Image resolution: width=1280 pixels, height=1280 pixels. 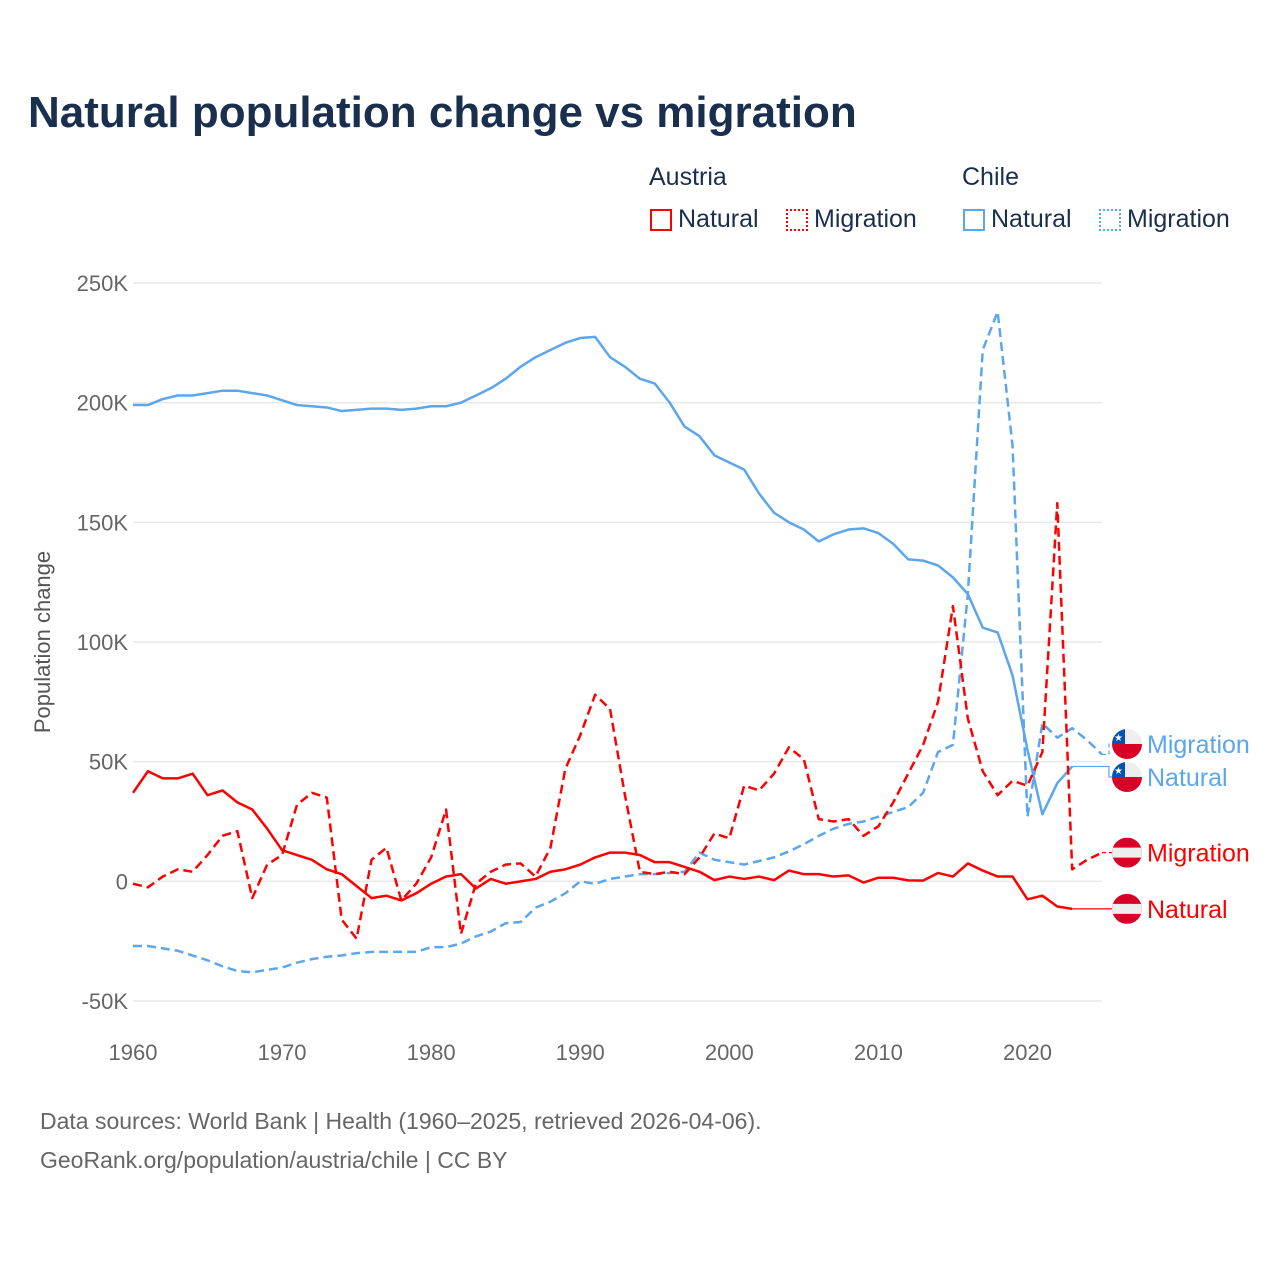 I want to click on y-tick-label: 250K, so click(x=103, y=283).